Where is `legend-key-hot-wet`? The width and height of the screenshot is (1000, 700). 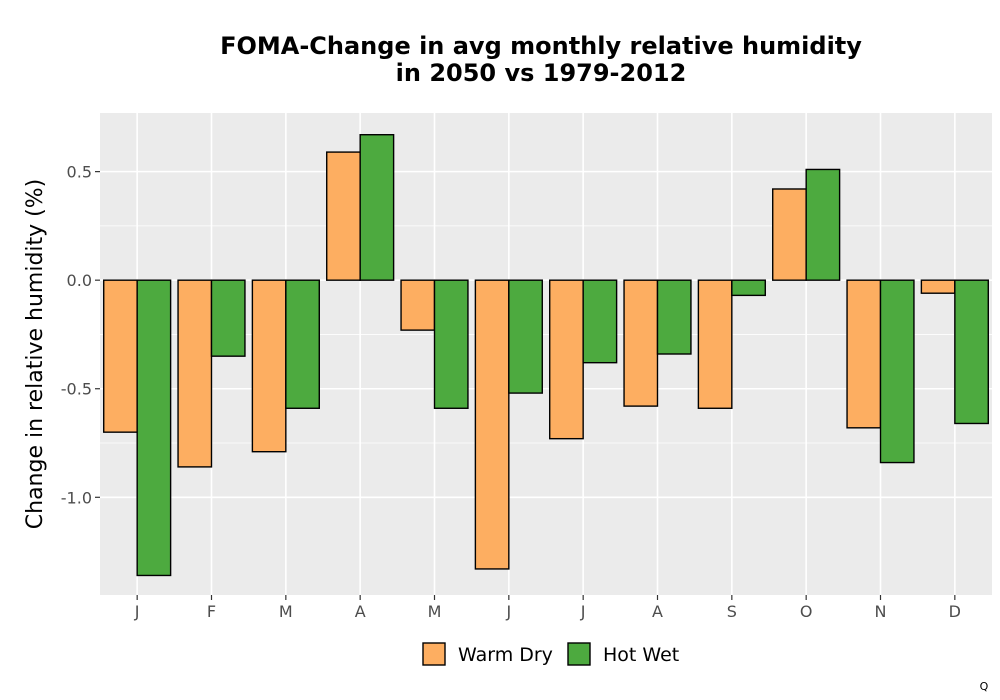
legend-key-hot-wet is located at coordinates (579, 654).